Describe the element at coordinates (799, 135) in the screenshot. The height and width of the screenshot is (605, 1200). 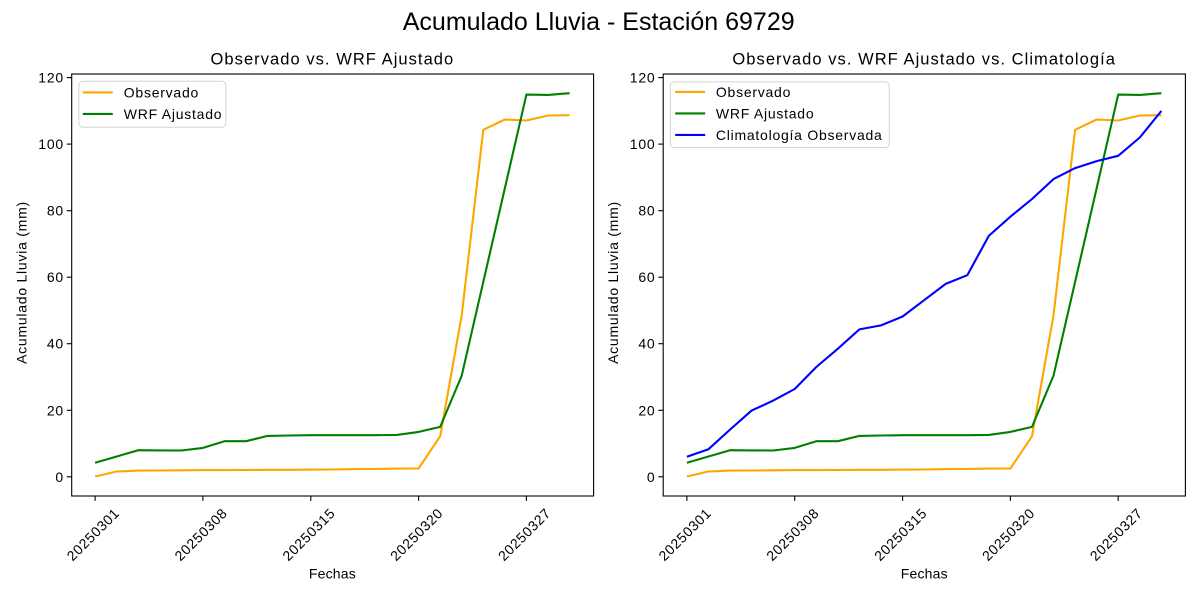
I see `svg-text: Climatología Observada` at that location.